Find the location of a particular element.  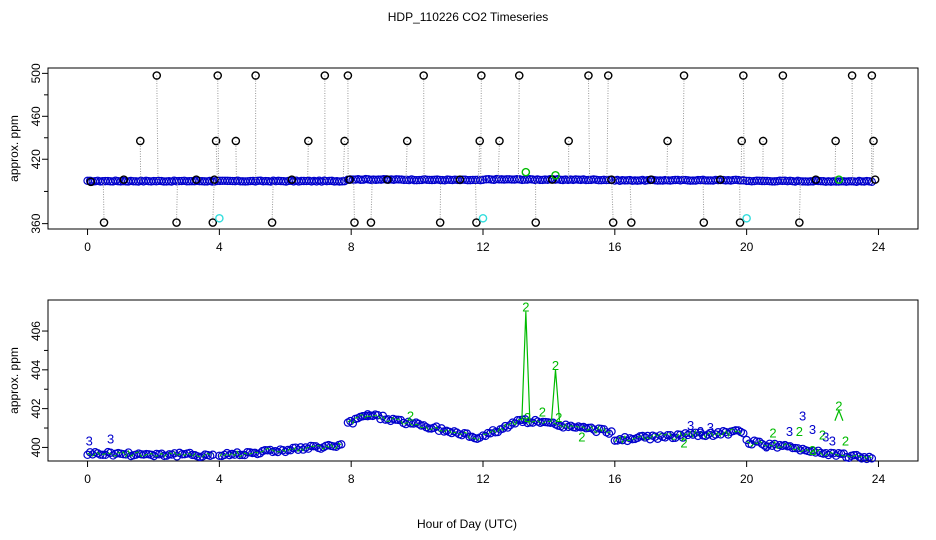

y-axis-label: approx. ppm is located at coordinates (14, 380).